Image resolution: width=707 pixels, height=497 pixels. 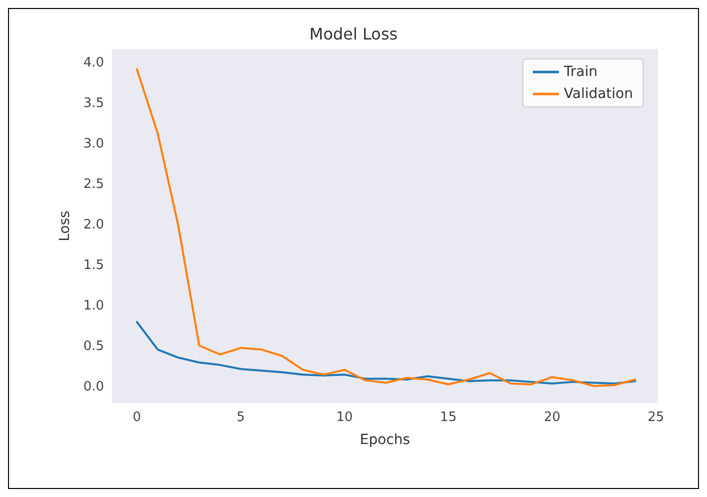 What do you see at coordinates (240, 417) in the screenshot?
I see `x-tick-label: 5` at bounding box center [240, 417].